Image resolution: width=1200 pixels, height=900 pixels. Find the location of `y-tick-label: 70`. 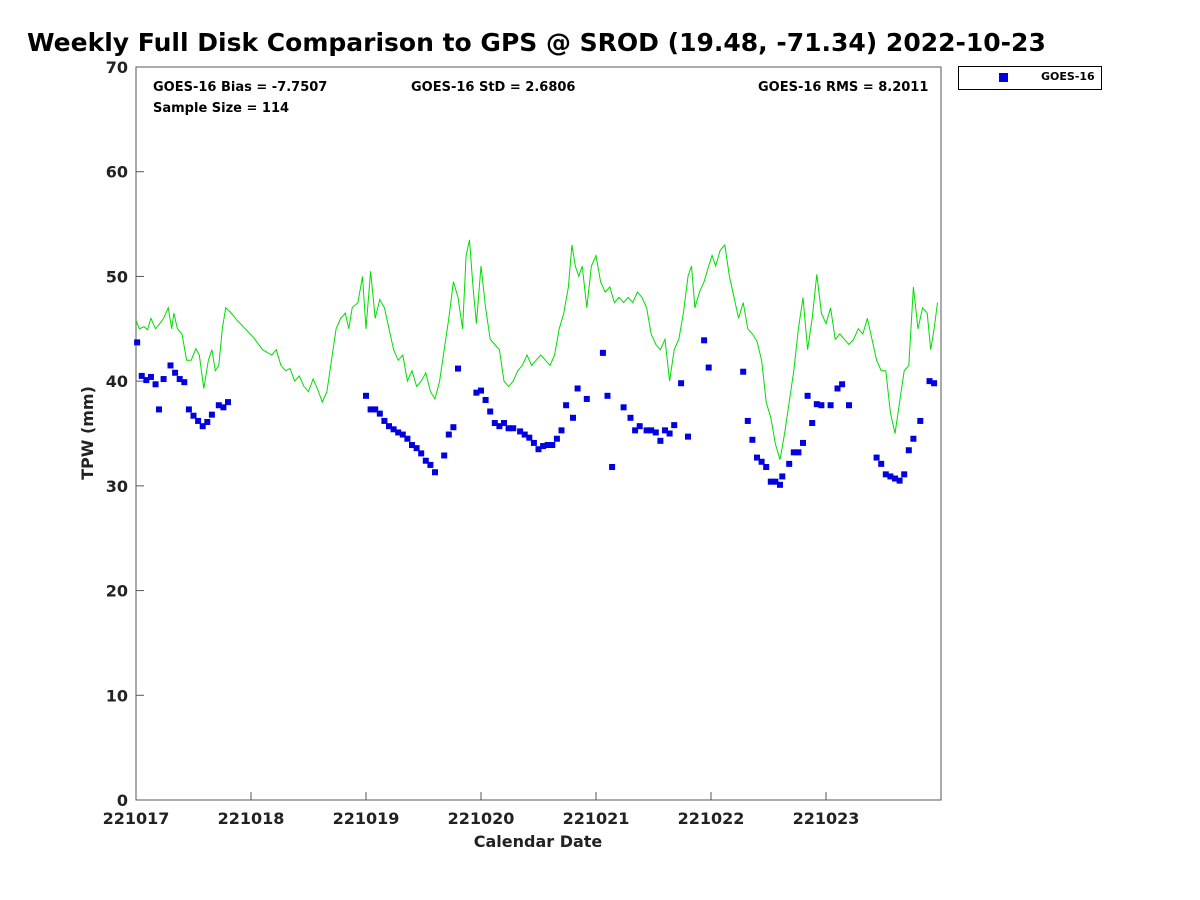

y-tick-label: 70 is located at coordinates (117, 67).